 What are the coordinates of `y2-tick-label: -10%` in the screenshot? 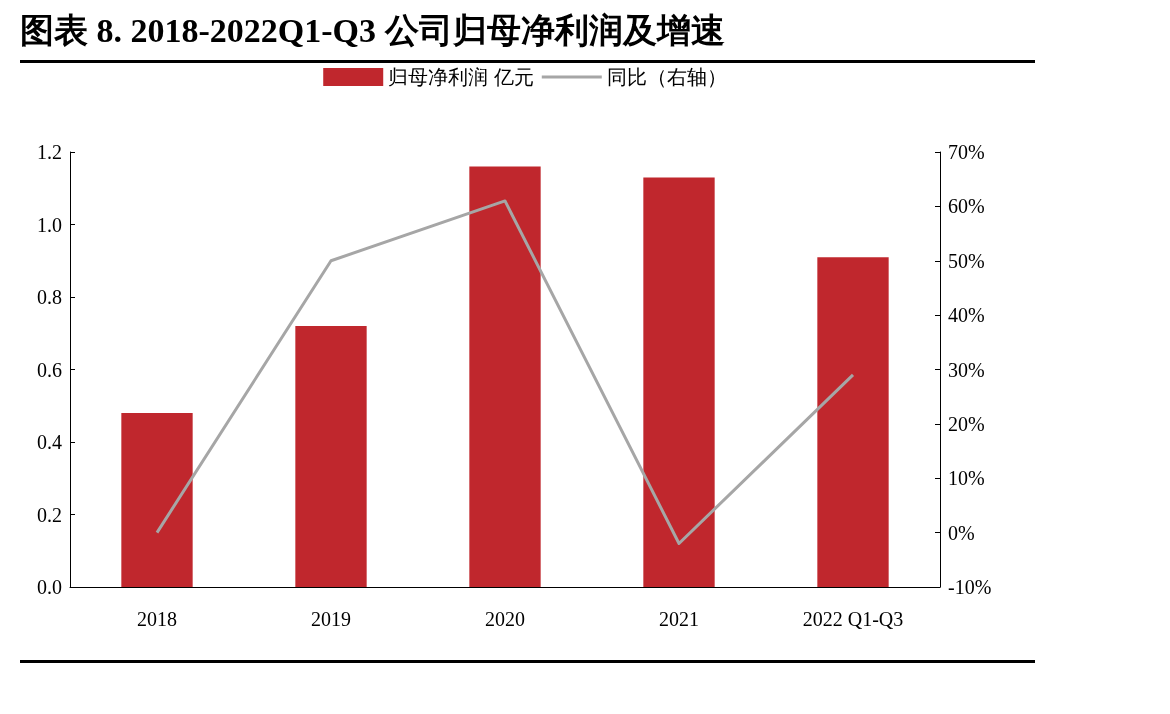 It's located at (970, 587).